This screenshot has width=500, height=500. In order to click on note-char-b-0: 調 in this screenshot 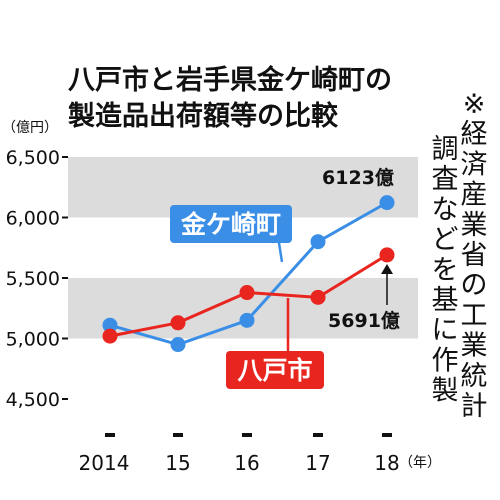, I will do `click(445, 149)`.